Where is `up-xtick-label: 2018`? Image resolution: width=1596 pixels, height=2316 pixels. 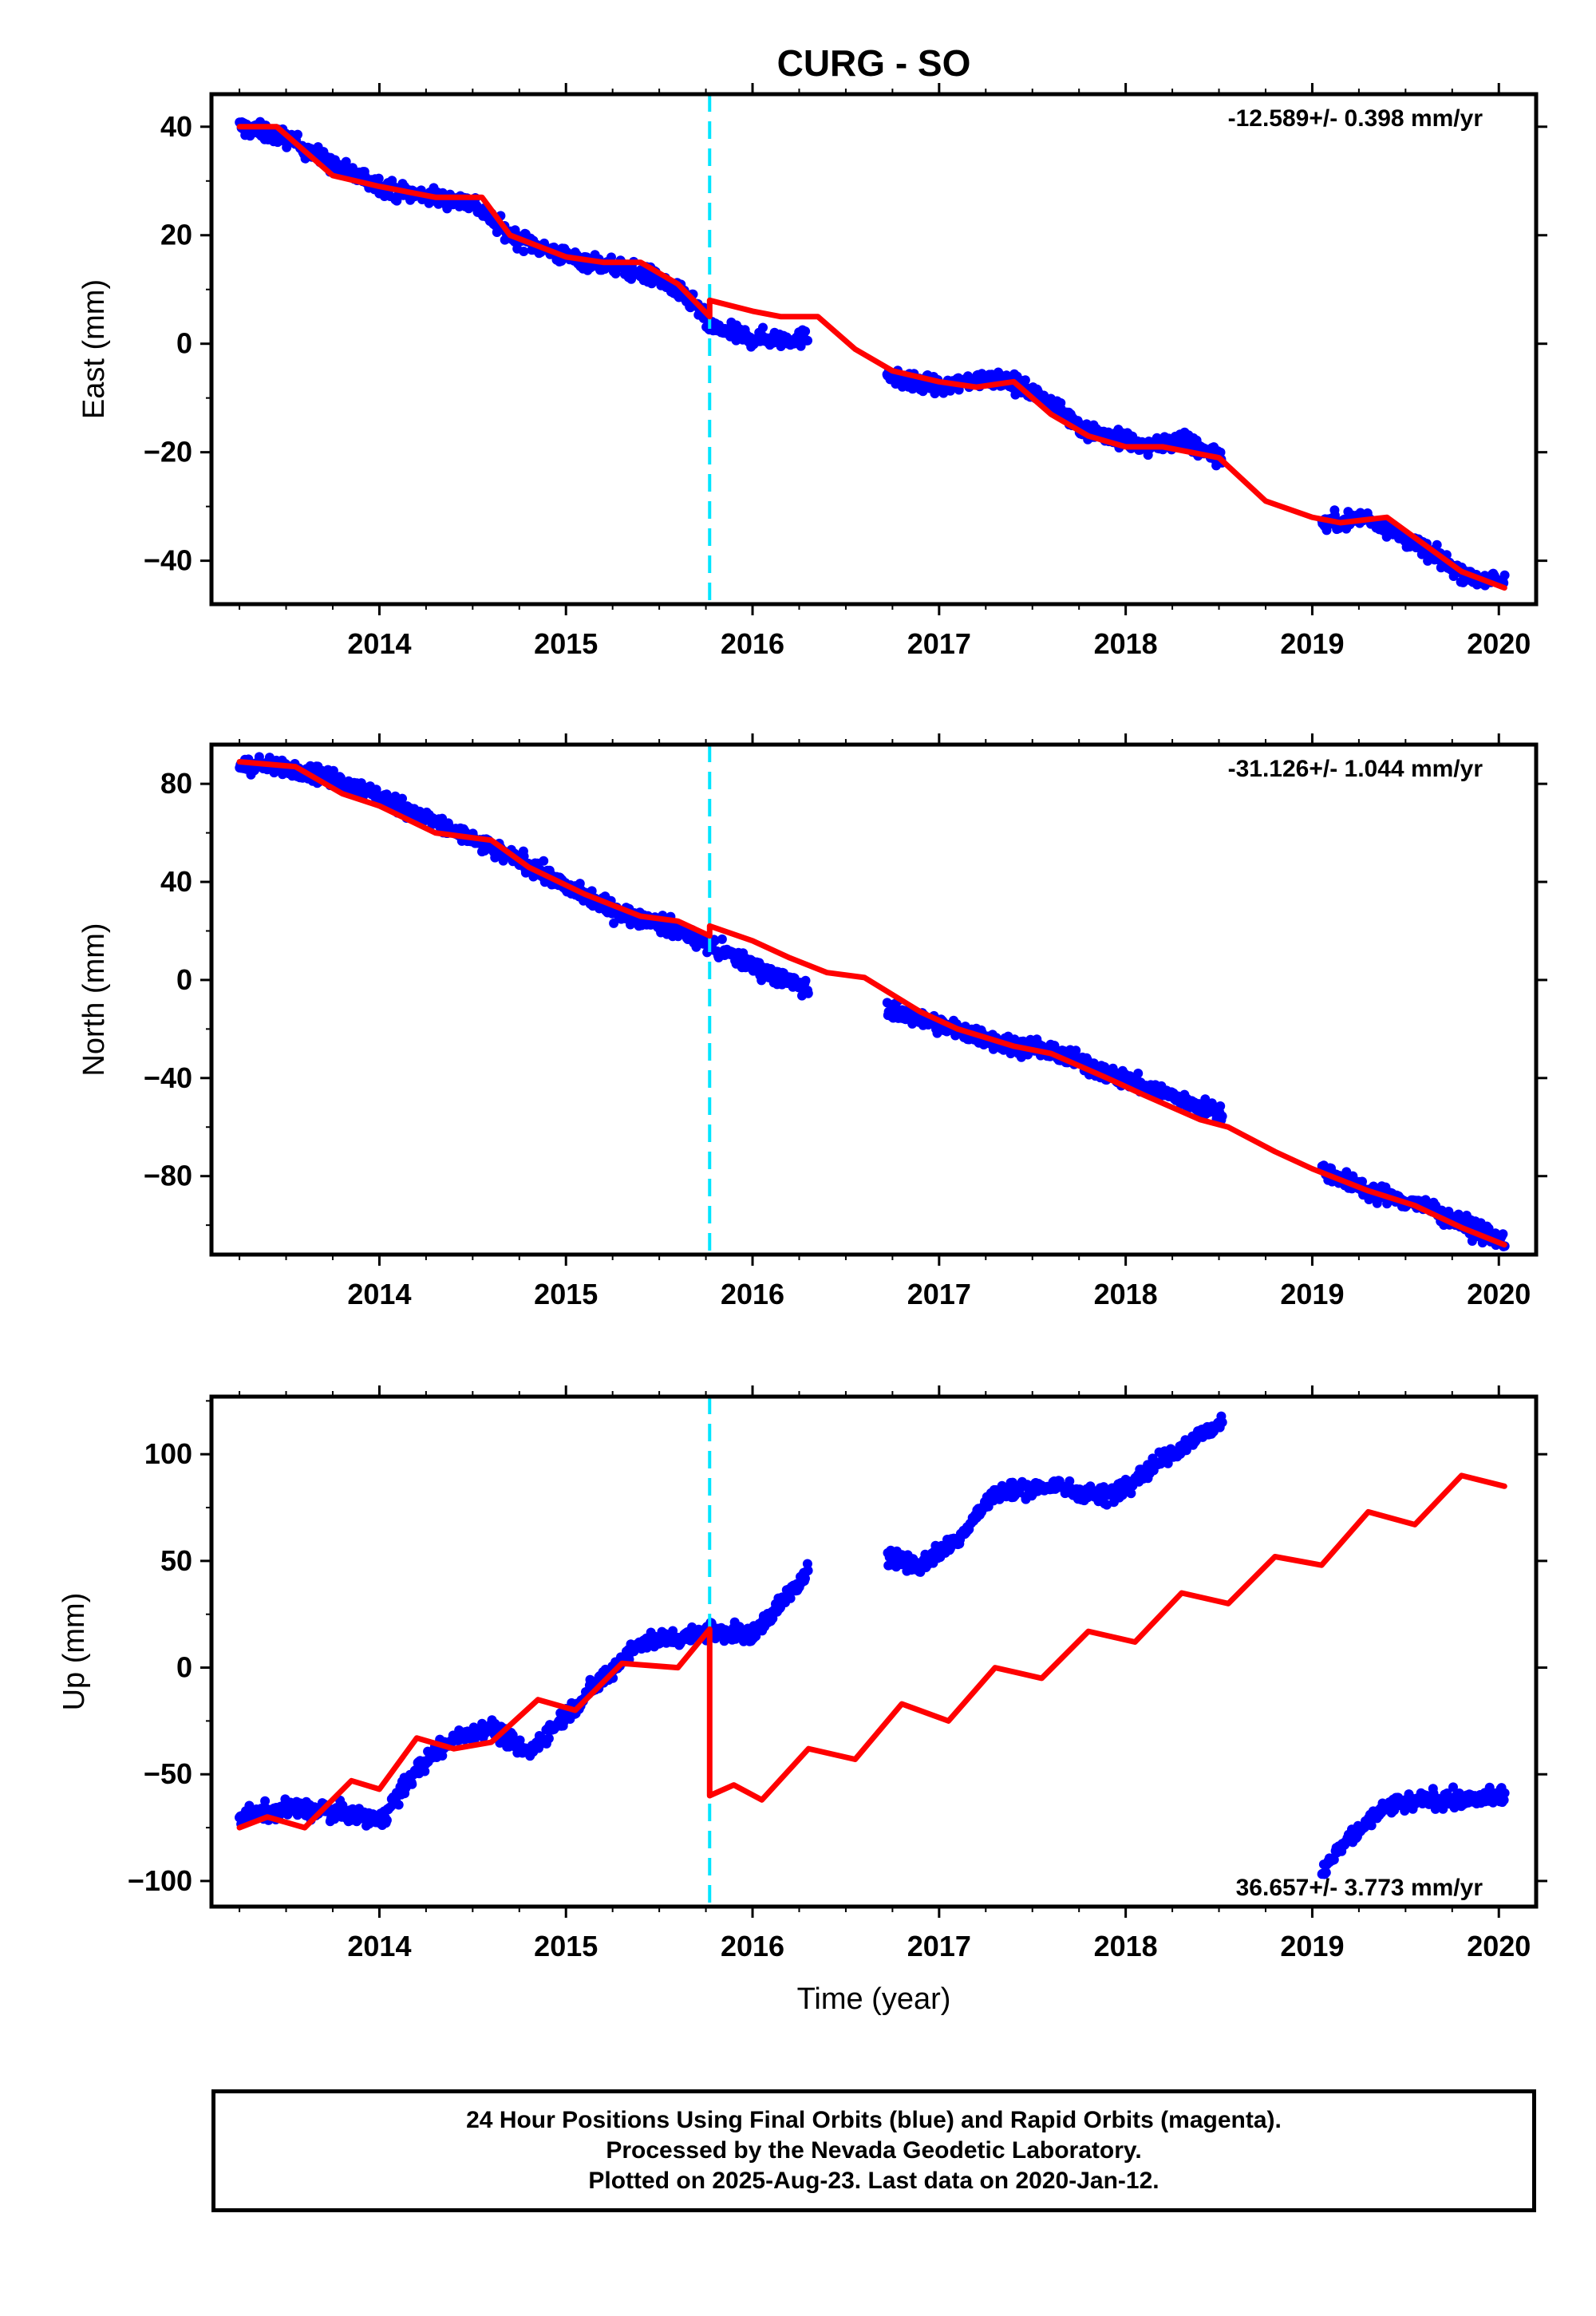 up-xtick-label: 2018 is located at coordinates (1126, 1946).